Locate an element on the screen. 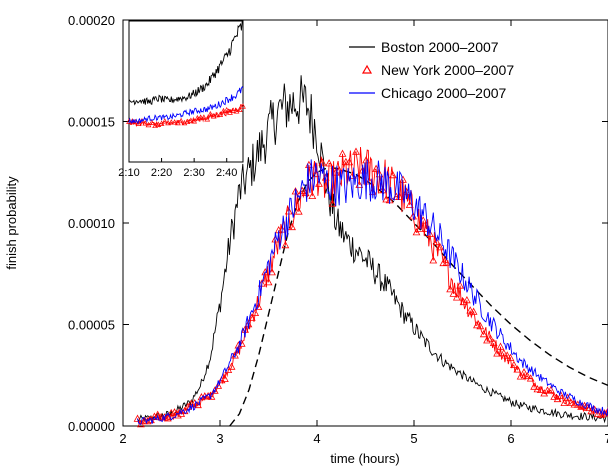  inset-x-tick-label: 2:10 is located at coordinates (128, 173).